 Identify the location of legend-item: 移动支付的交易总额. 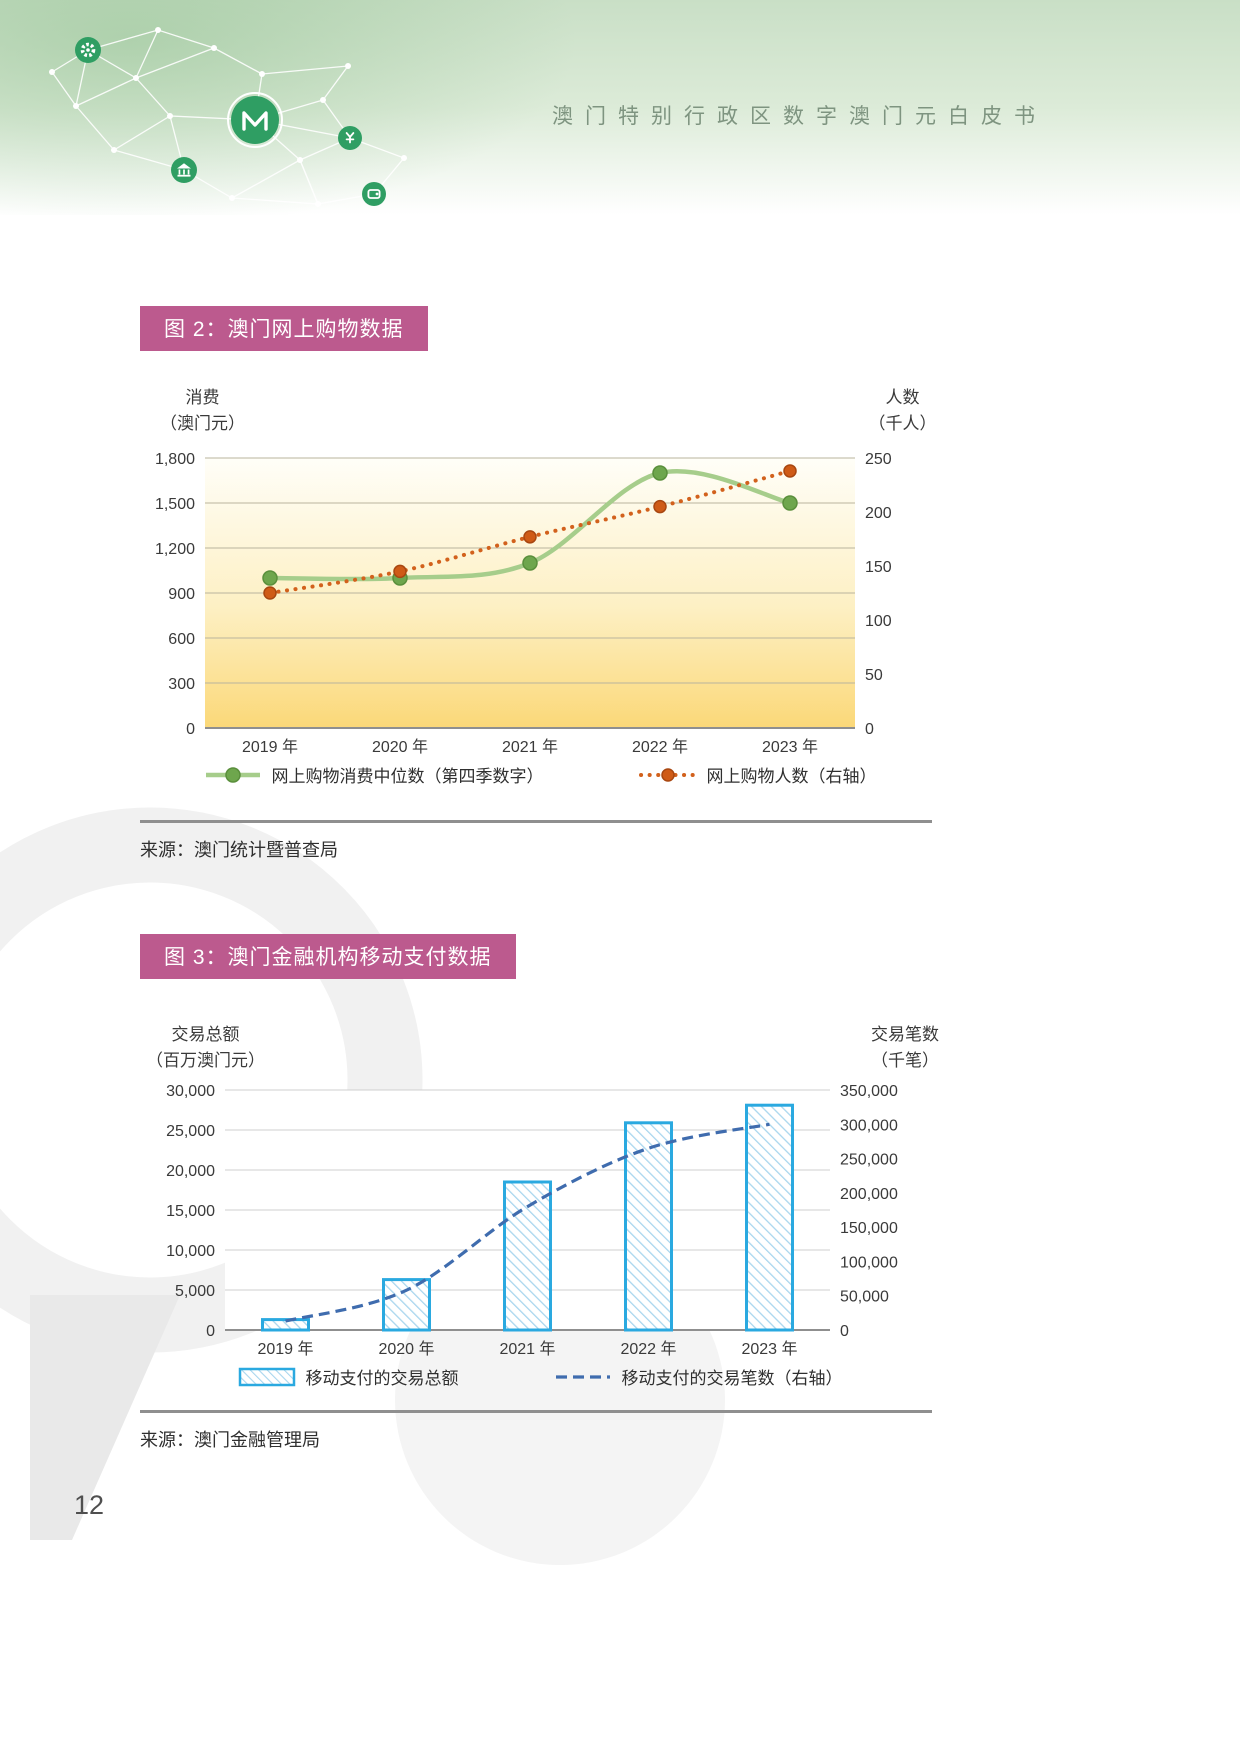
(348, 1376).